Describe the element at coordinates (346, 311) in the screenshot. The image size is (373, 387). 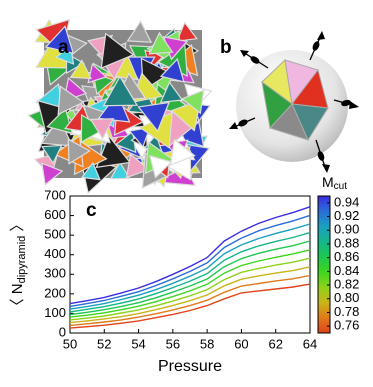
I see `colorbar-tick-label: 0.78` at that location.